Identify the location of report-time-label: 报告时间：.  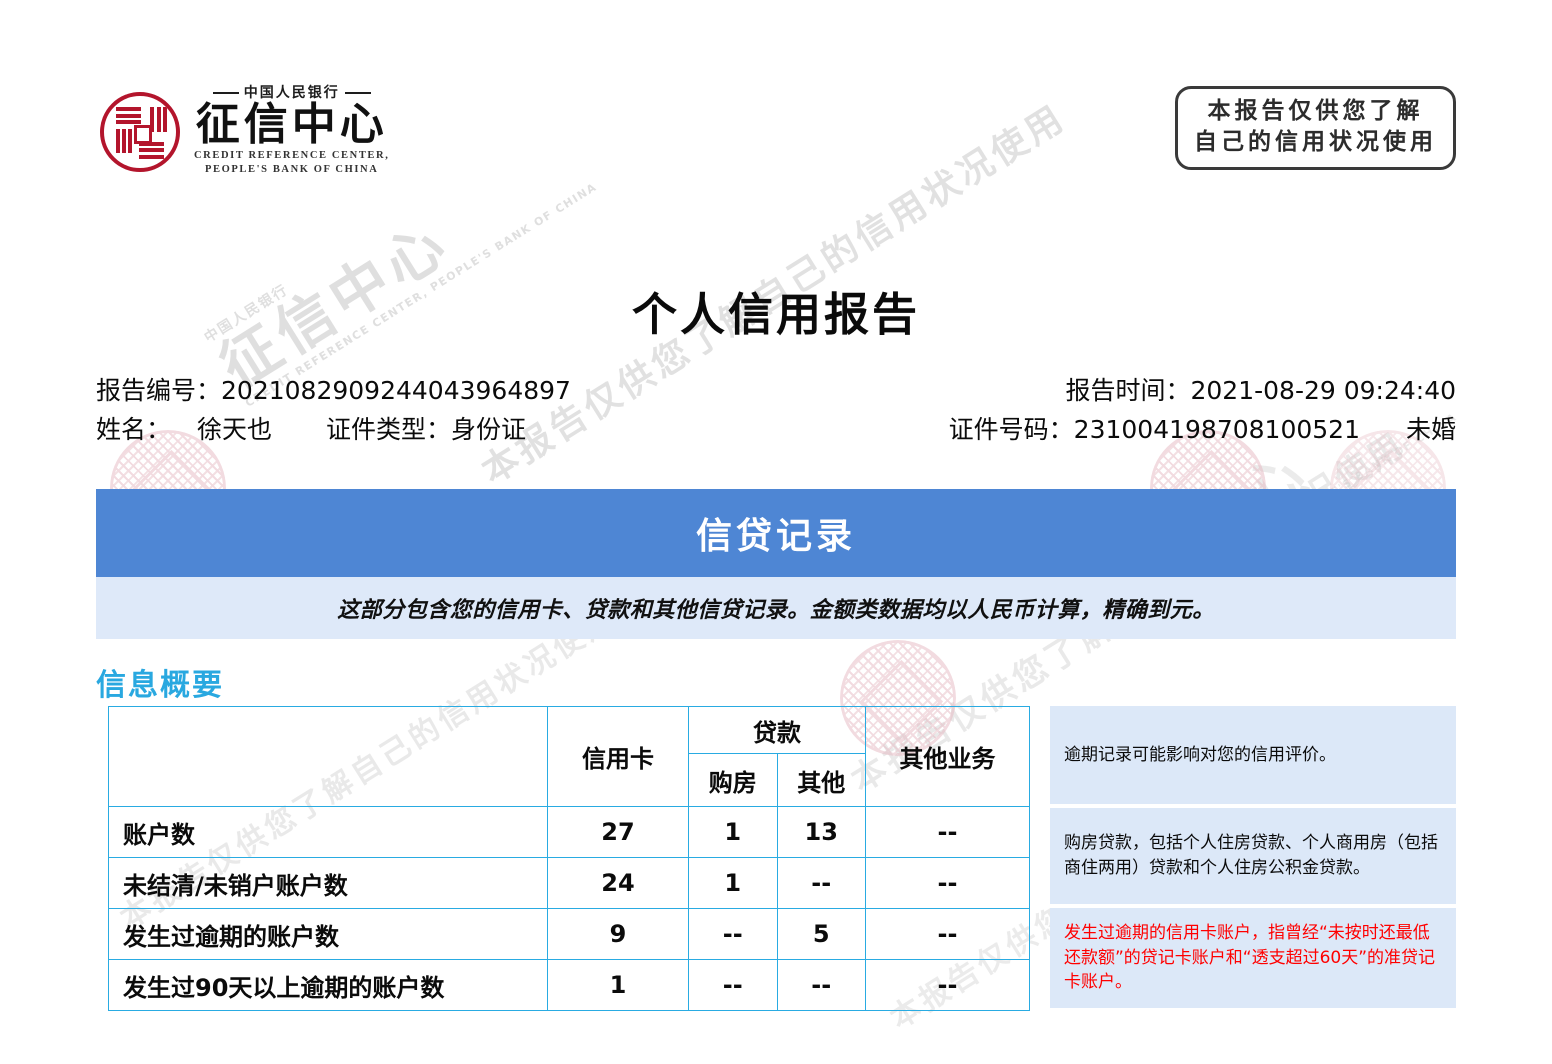
(1128, 390).